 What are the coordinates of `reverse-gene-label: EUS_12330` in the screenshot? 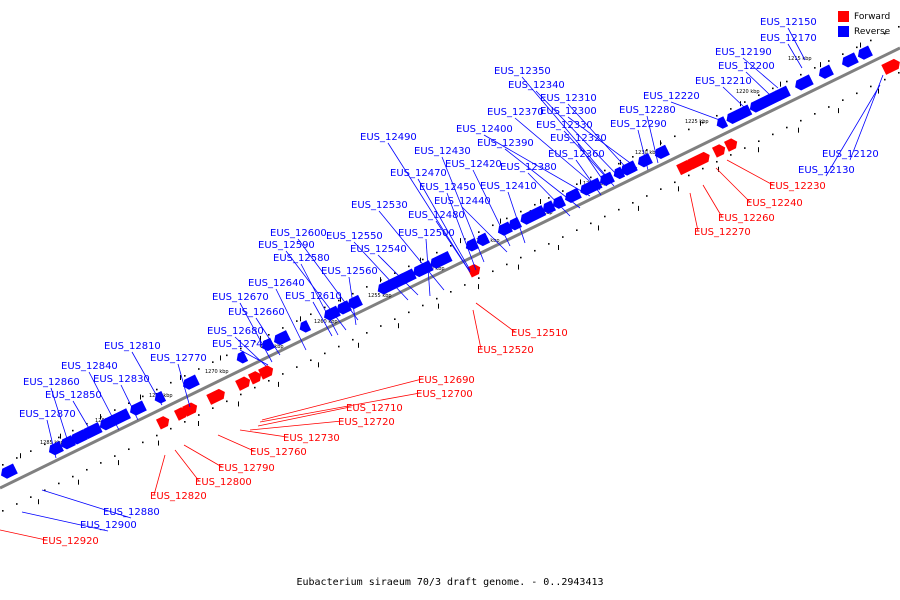 It's located at (564, 125).